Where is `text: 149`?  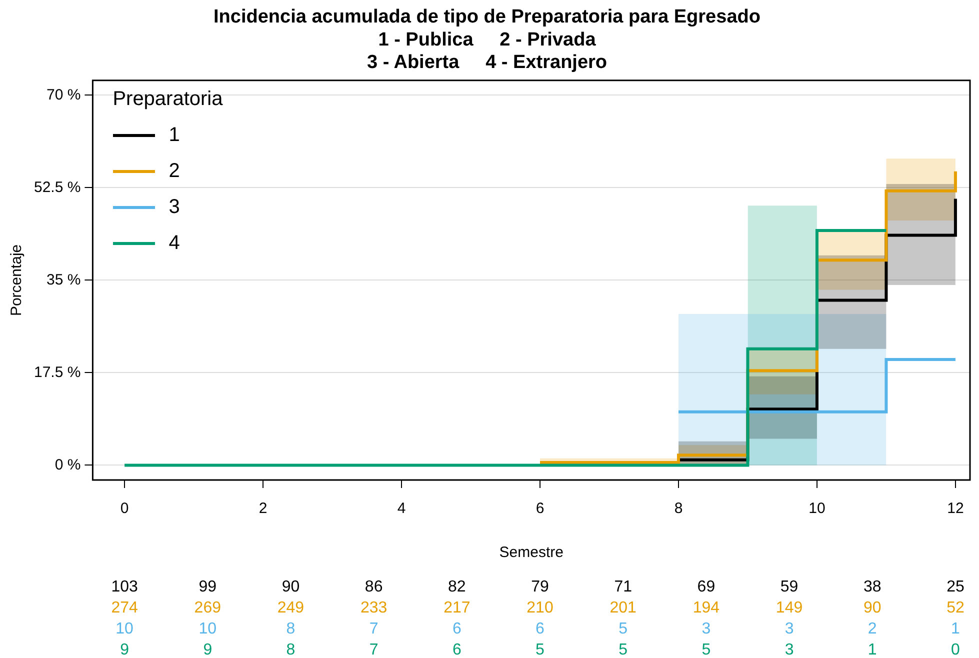 text: 149 is located at coordinates (789, 607).